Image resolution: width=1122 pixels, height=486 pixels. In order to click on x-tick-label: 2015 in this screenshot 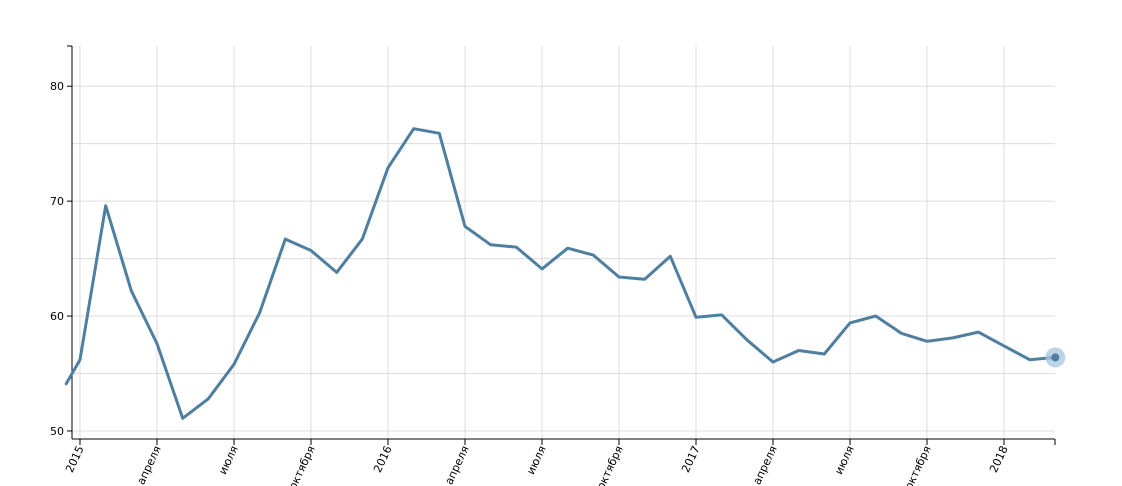, I will do `click(75, 459)`.